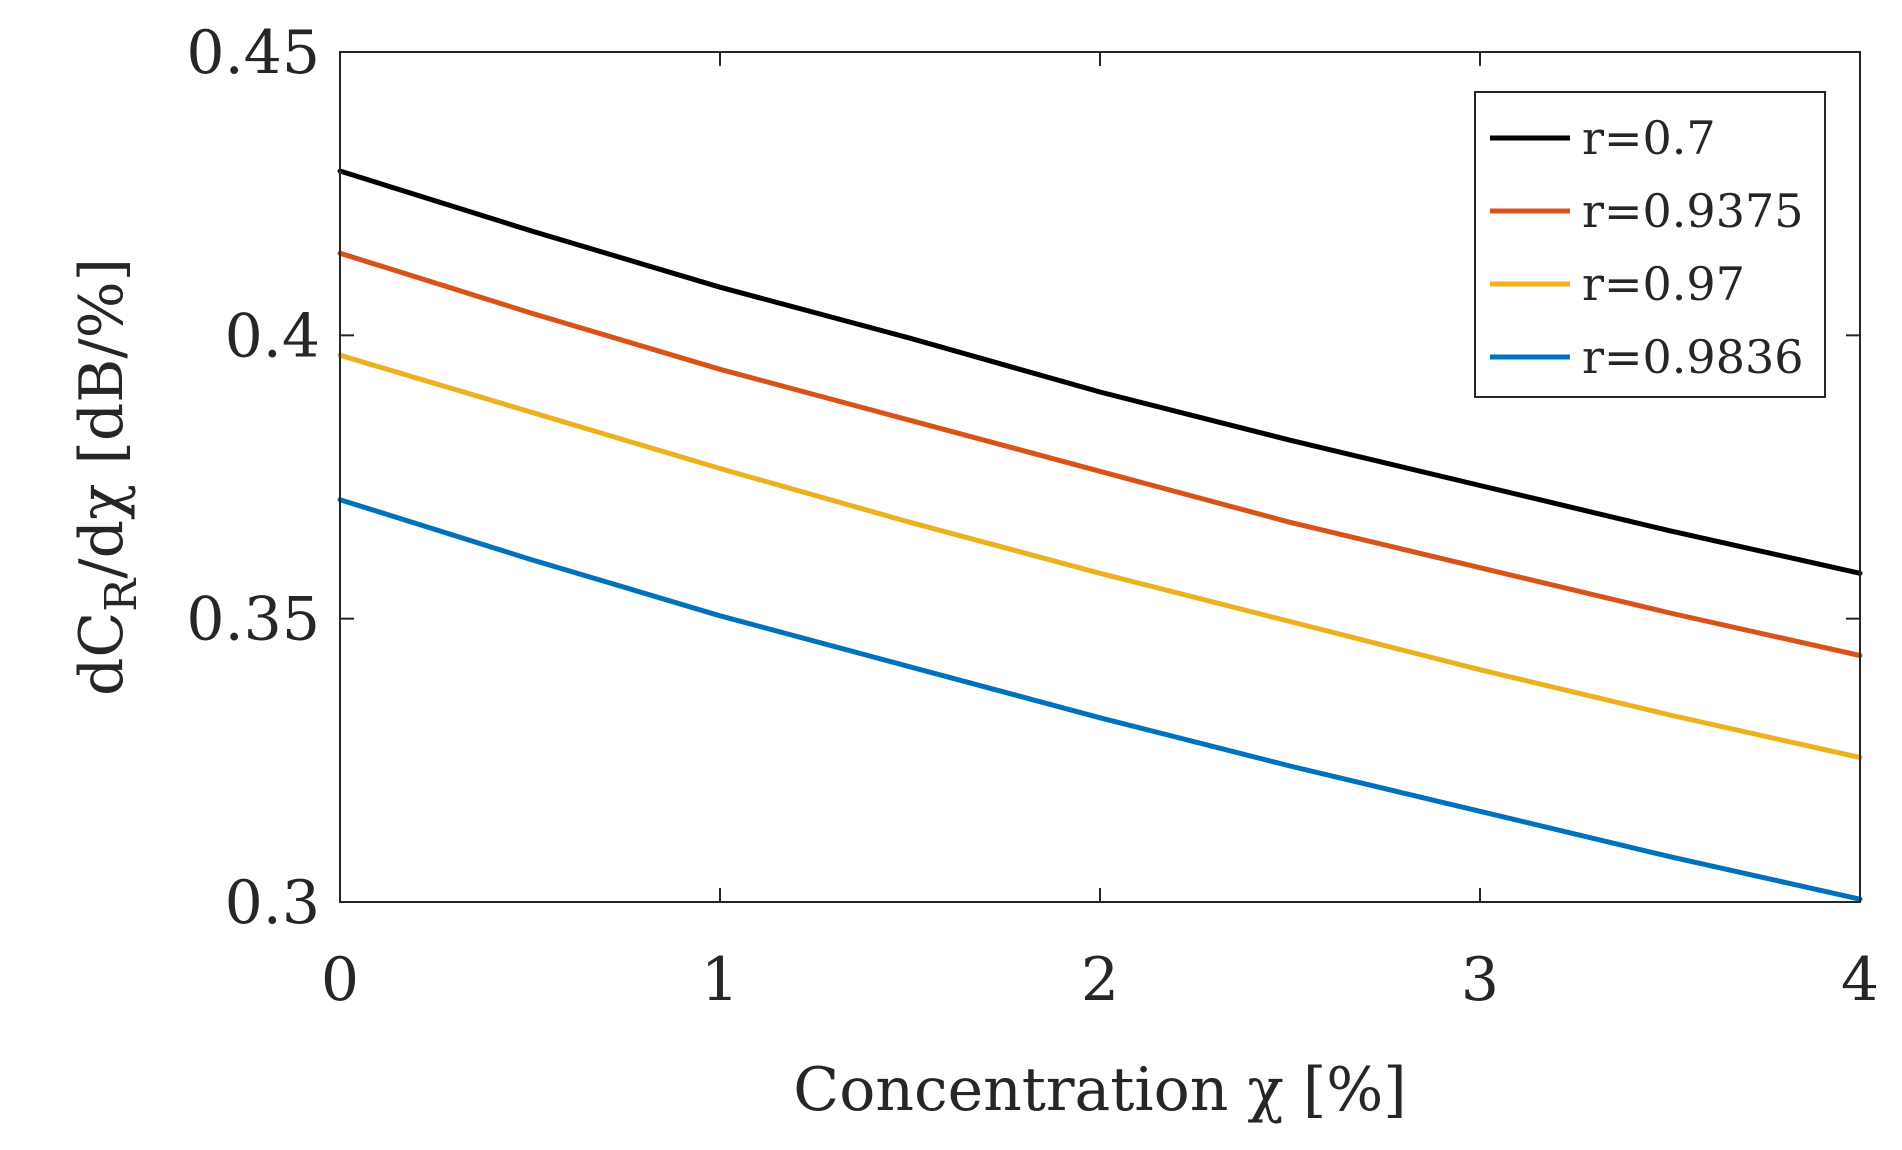 The height and width of the screenshot is (1150, 1902). I want to click on y-axis-label: dCR/dχ [dB/%], so click(107, 477).